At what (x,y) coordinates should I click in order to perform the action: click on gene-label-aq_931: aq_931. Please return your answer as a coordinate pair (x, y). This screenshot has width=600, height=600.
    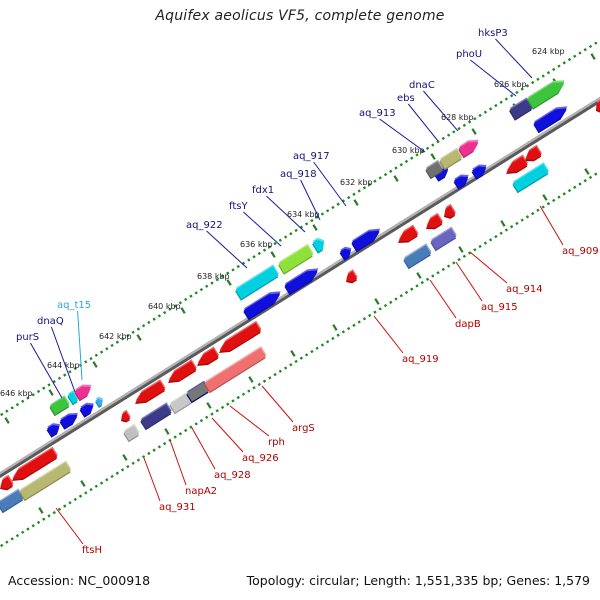
    Looking at the image, I should click on (169, 485).